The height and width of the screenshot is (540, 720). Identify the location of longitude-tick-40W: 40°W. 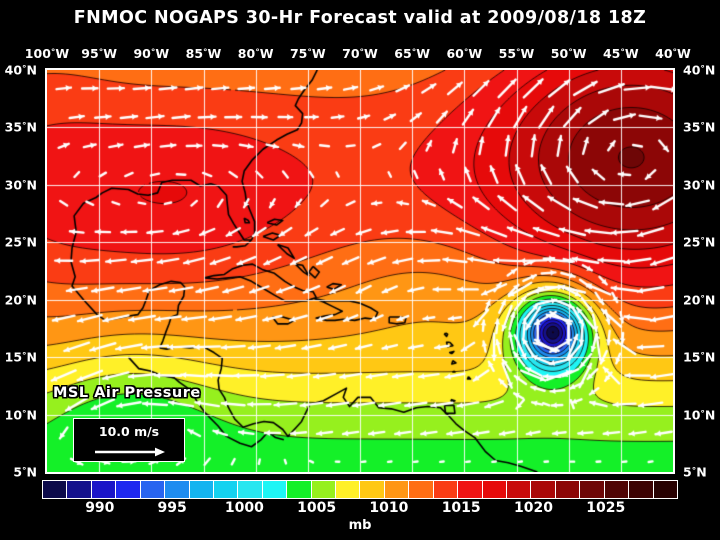
(673, 53).